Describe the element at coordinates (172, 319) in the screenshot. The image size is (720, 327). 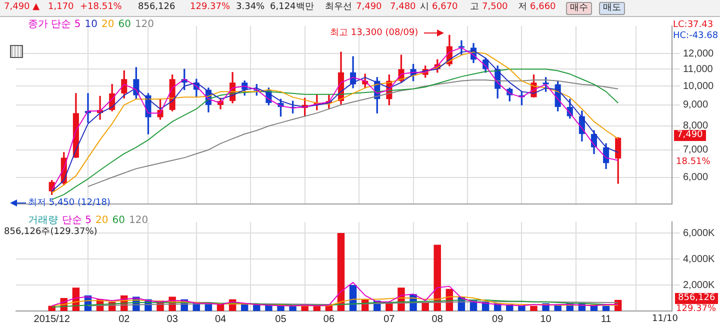
I see `x-tick-label: 03` at that location.